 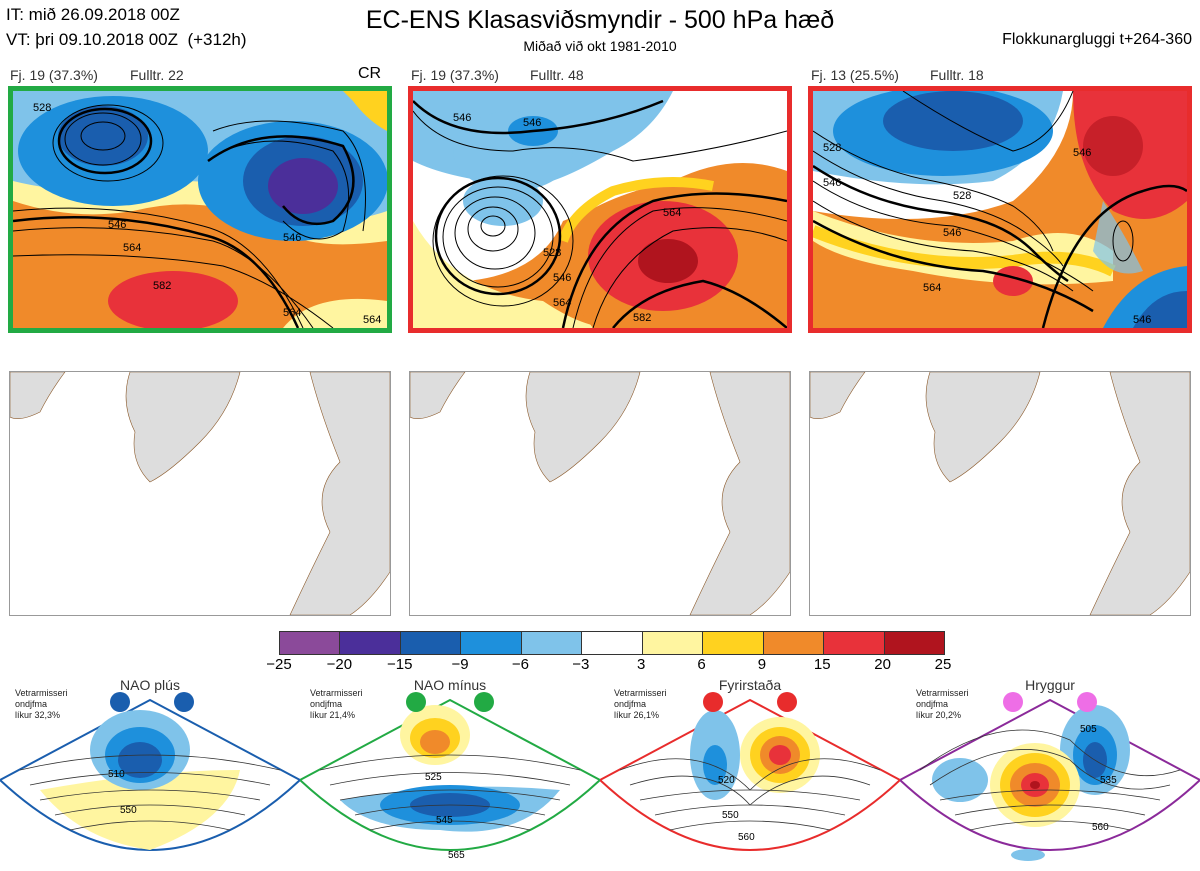 I want to click on nao-plus-label-510: 510, so click(x=116, y=774).